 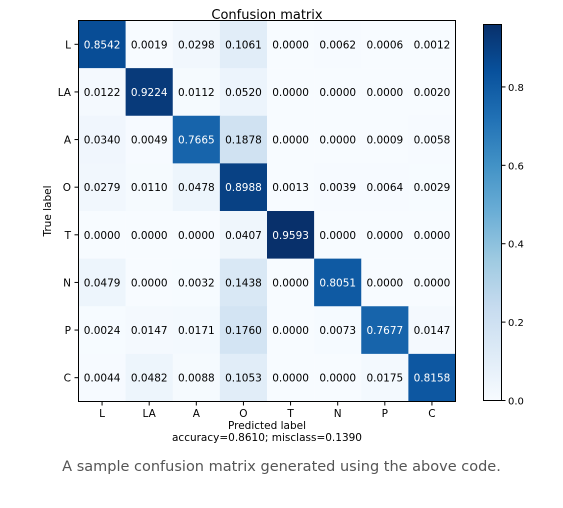 I want to click on cell-value-label: 0.0298, so click(x=196, y=45).